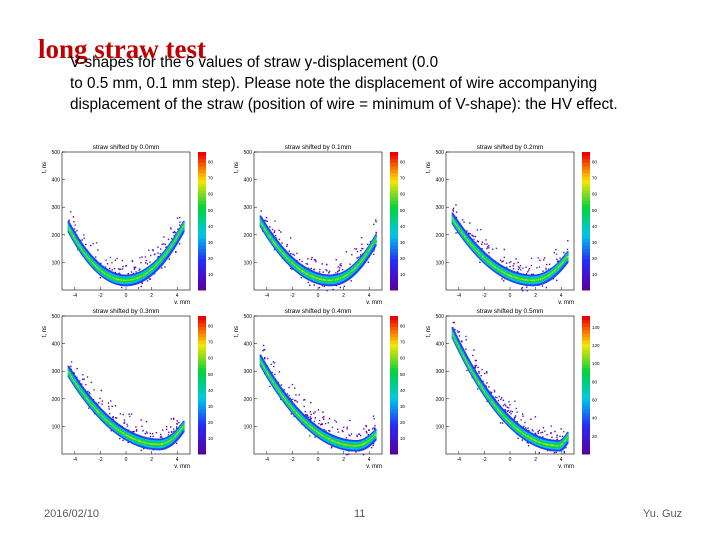 This screenshot has height=540, width=720. What do you see at coordinates (45, 167) in the screenshot?
I see `y-axis-label: t, ns` at bounding box center [45, 167].